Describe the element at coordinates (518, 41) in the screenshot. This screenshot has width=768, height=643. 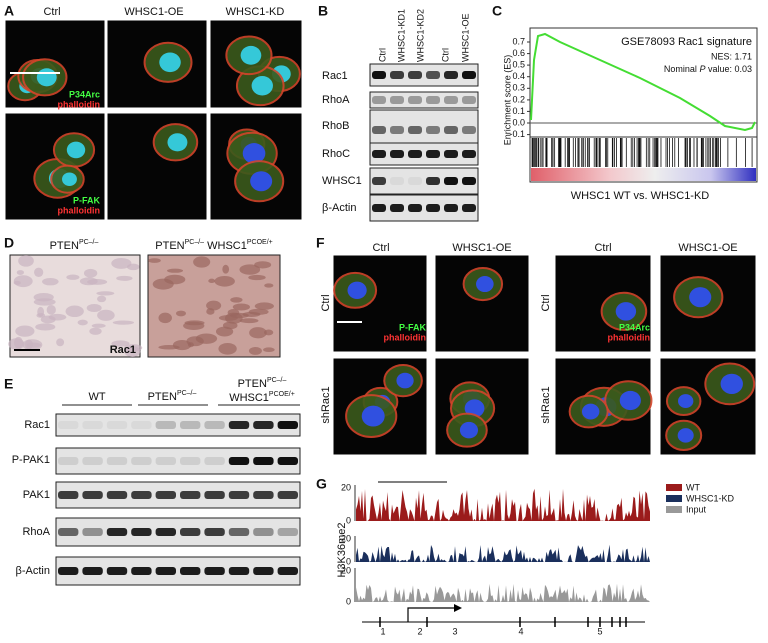
I see `y-tick-label: 0.7` at that location.